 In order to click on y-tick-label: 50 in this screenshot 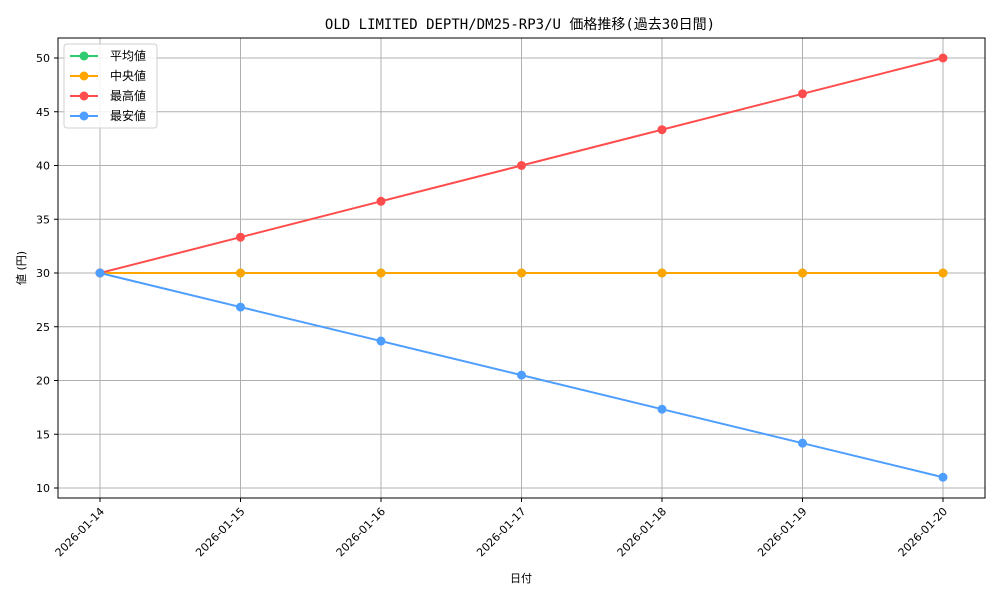, I will do `click(43, 58)`.